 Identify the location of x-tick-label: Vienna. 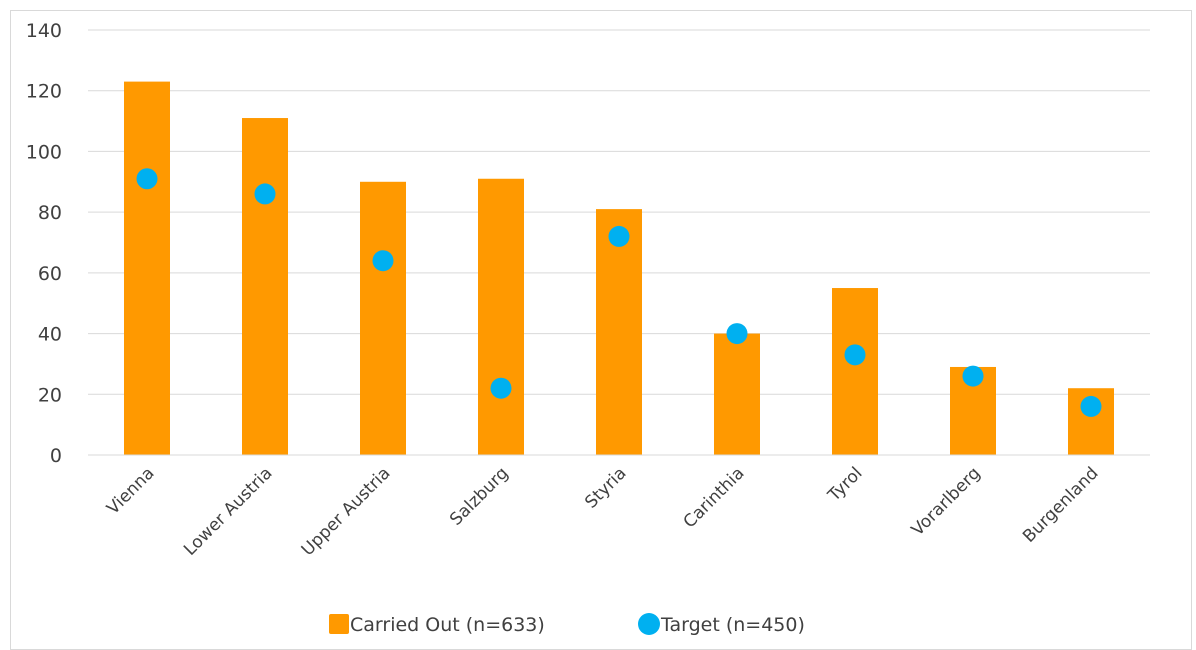
(130, 490).